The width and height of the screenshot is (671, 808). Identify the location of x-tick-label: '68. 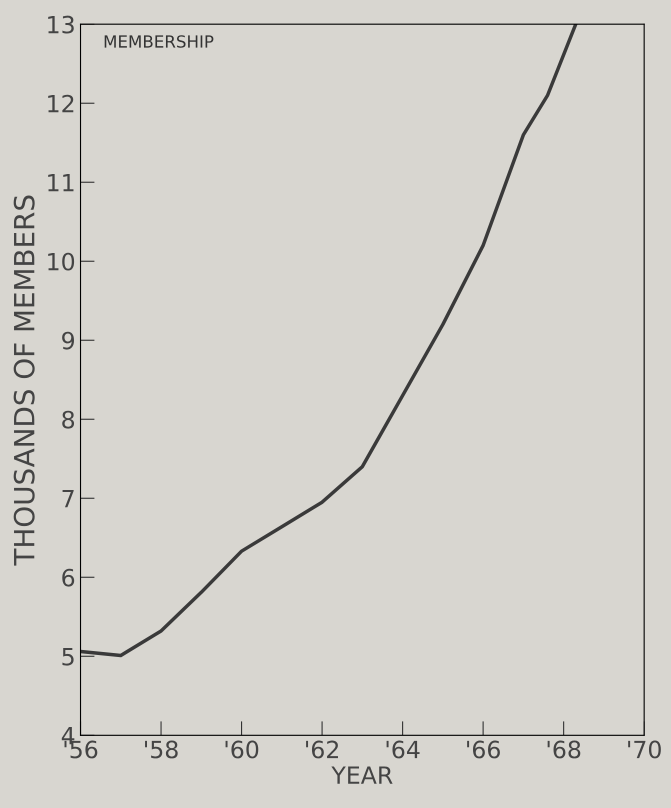
(564, 749).